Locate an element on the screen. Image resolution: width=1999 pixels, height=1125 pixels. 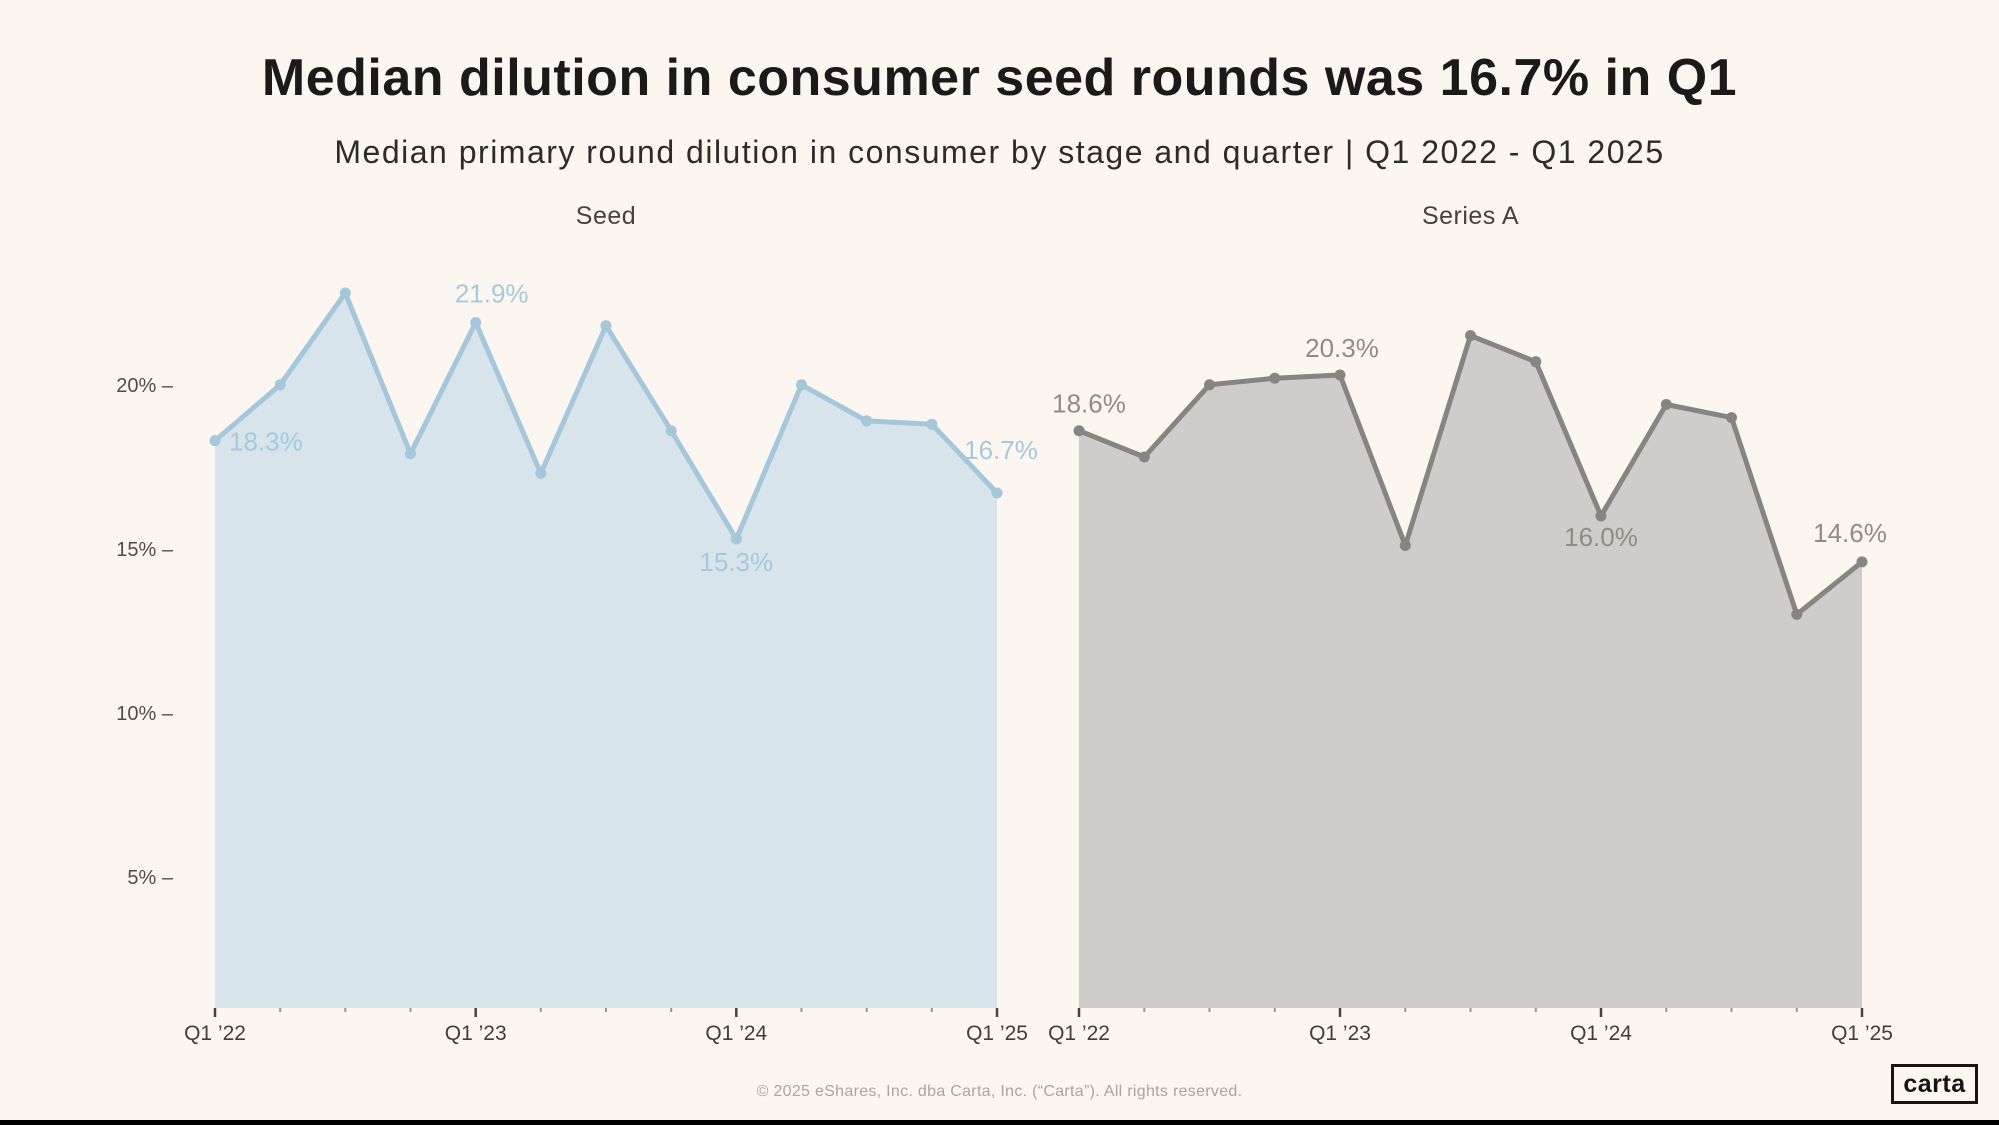
seed-point-label: 15.3% is located at coordinates (736, 562).